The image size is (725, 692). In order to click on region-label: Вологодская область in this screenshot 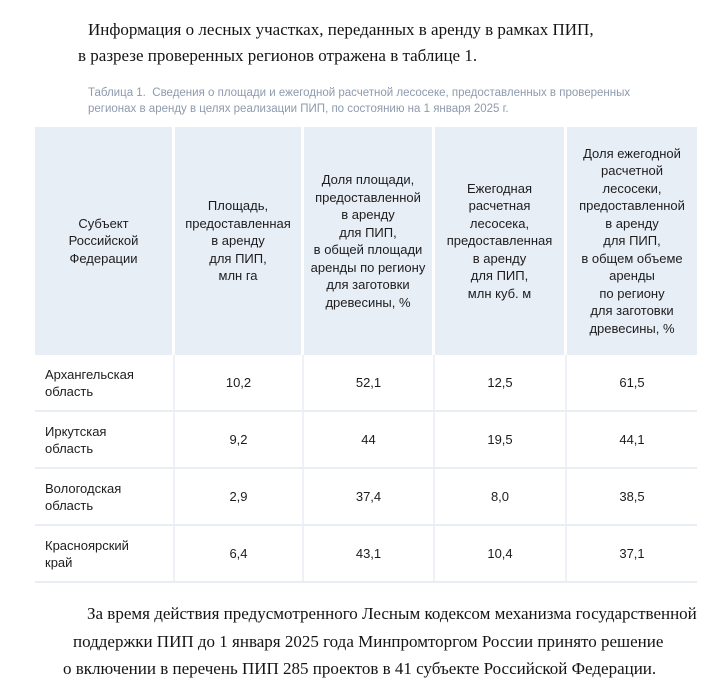, I will do `click(83, 496)`.